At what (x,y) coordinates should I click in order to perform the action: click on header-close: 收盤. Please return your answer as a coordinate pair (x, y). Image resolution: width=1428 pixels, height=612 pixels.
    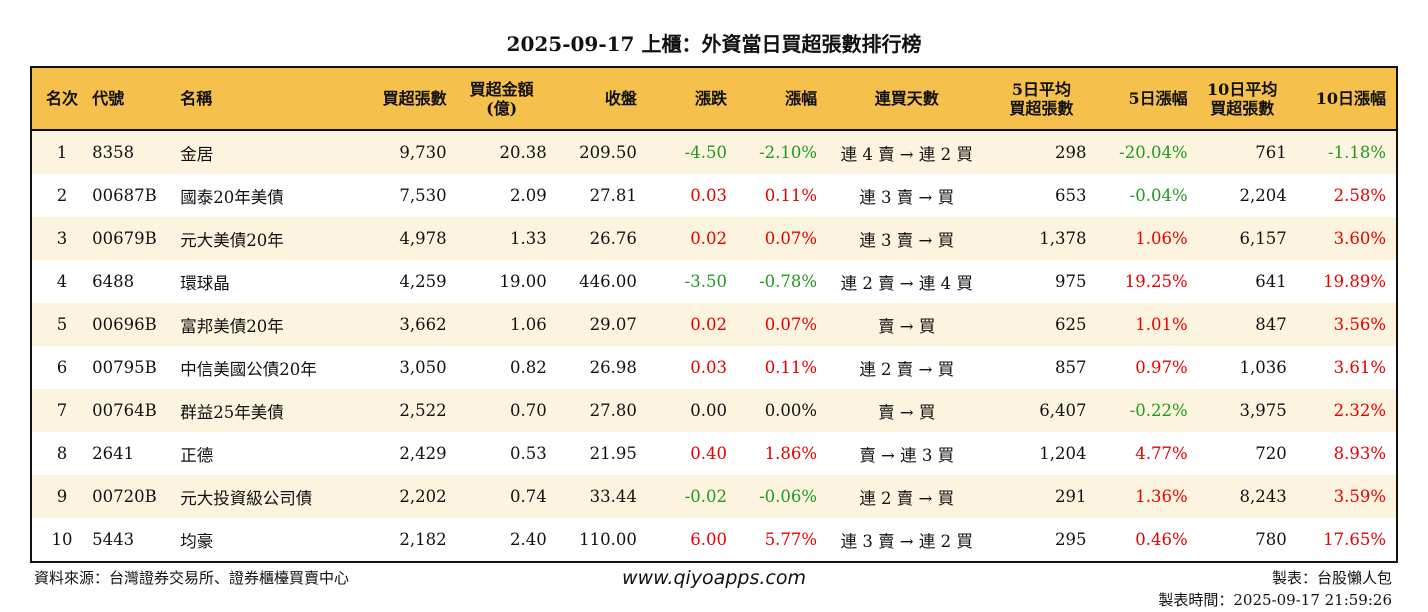
    Looking at the image, I should click on (601, 99).